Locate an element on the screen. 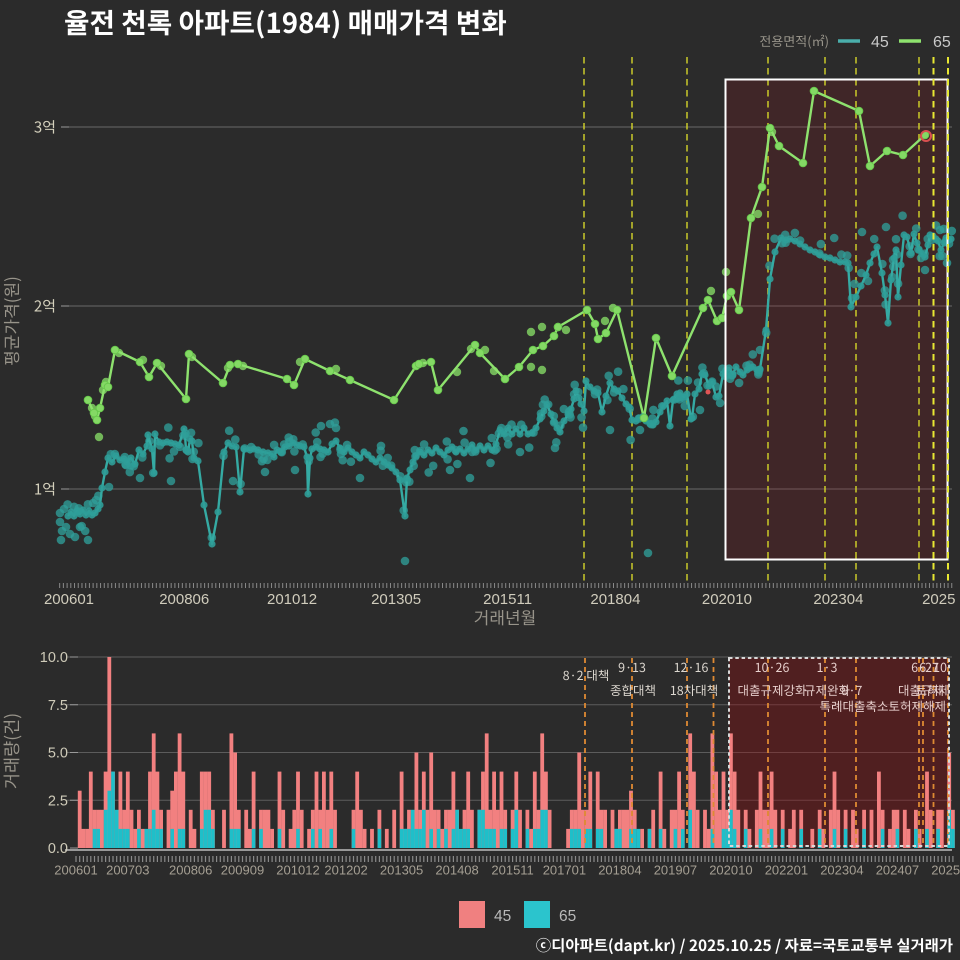 Image resolution: width=960 pixels, height=960 pixels. svg-text: 200703 is located at coordinates (127, 870).